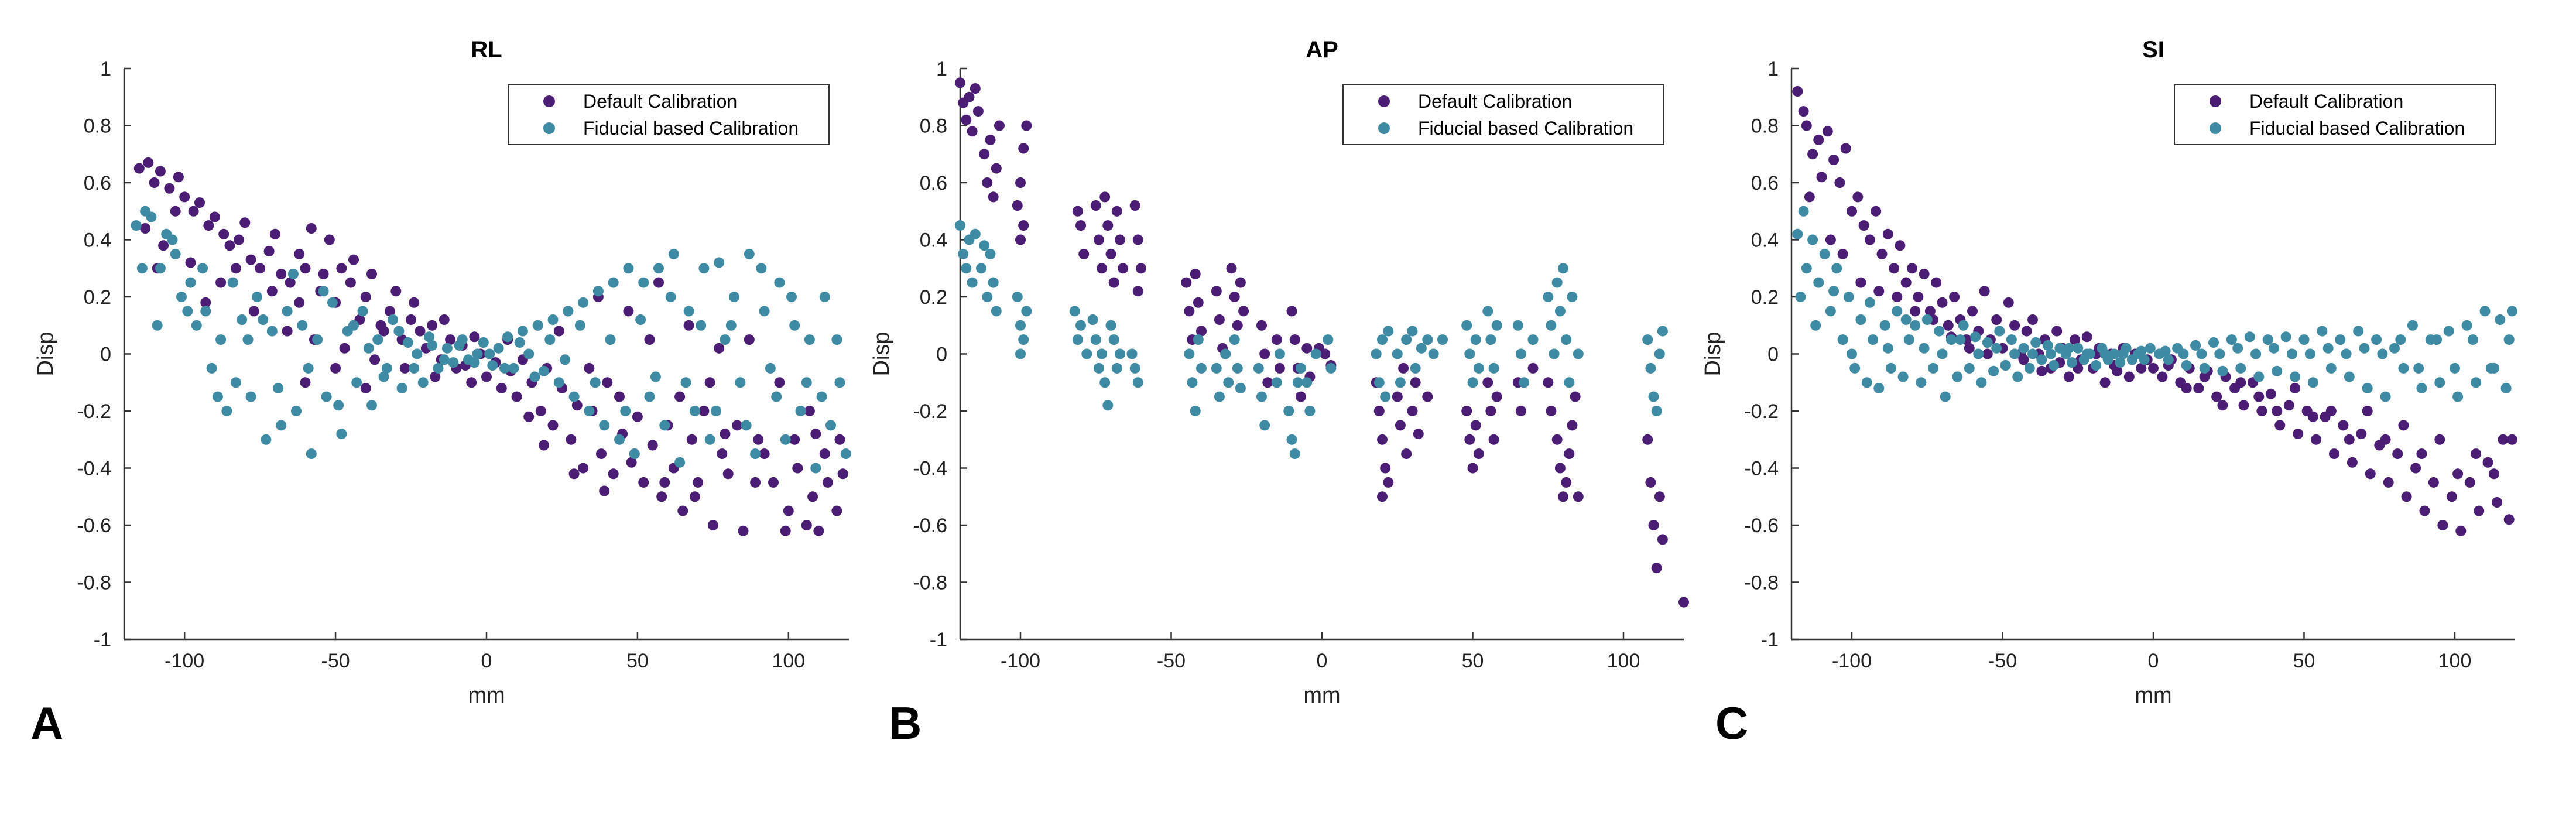 This screenshot has width=2576, height=815. I want to click on y-tick-label: 0, so click(105, 355).